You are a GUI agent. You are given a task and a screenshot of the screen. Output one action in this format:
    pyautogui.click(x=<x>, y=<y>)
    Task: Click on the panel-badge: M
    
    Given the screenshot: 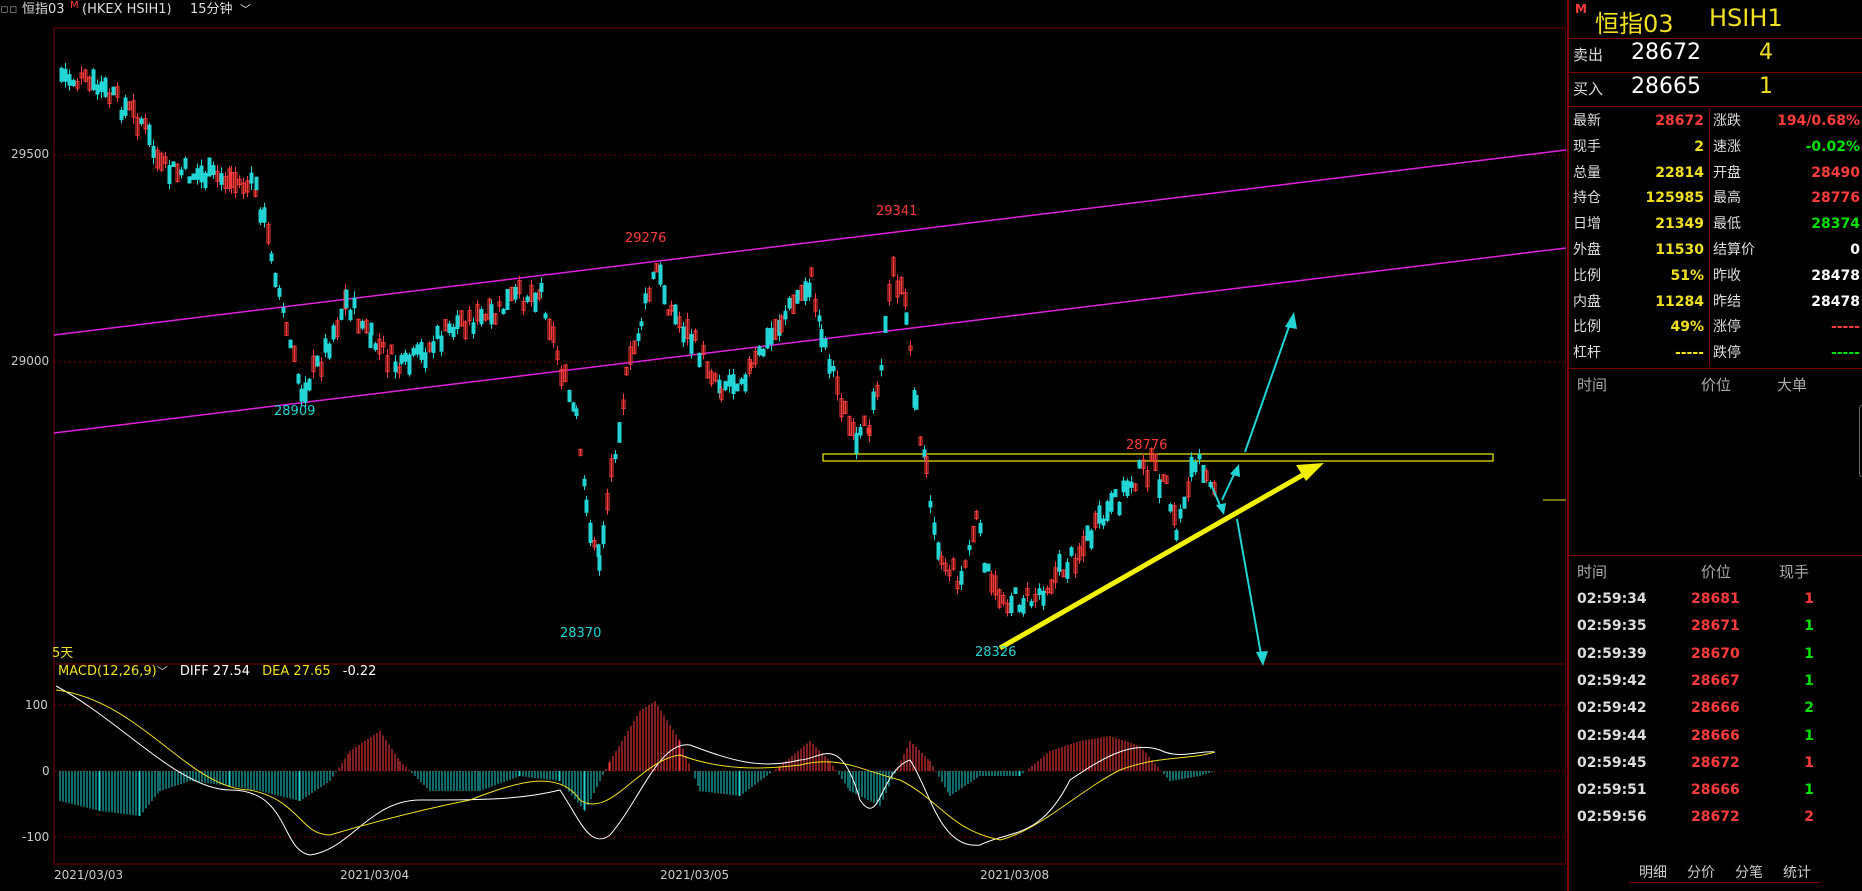 What is the action you would take?
    pyautogui.click(x=1581, y=9)
    